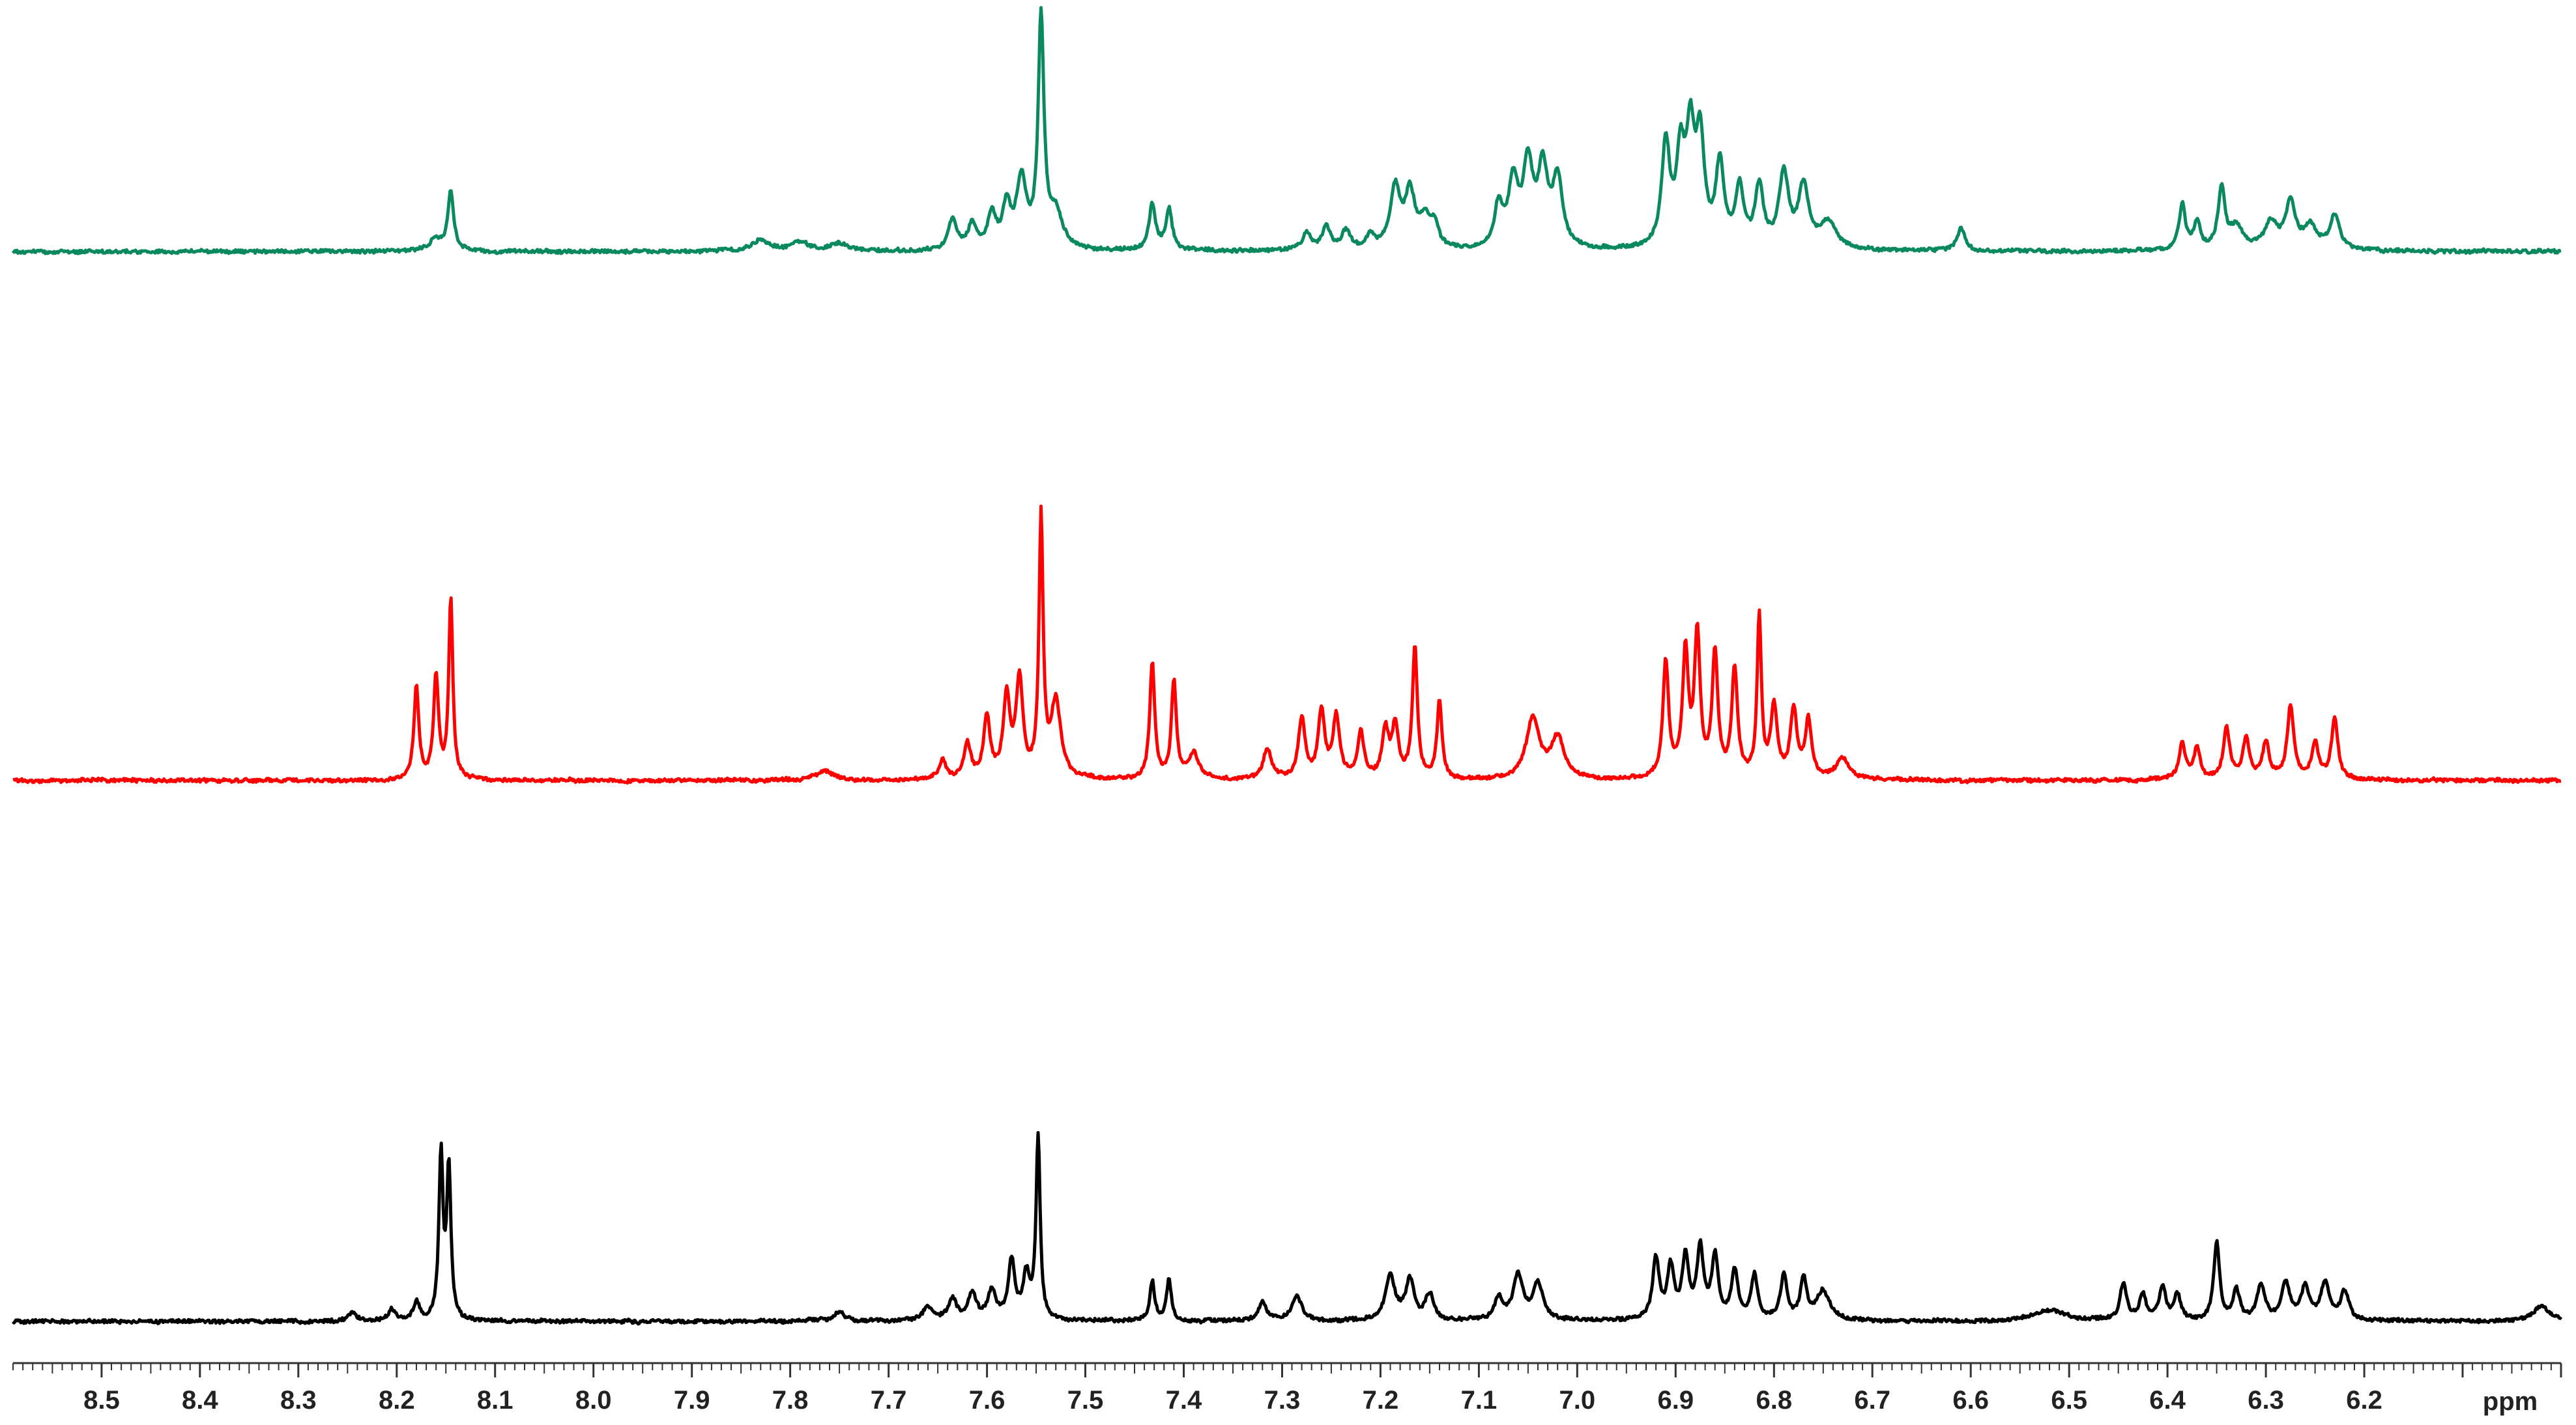 The image size is (2576, 1425). I want to click on x-tick-label: 6.8, so click(1774, 1400).